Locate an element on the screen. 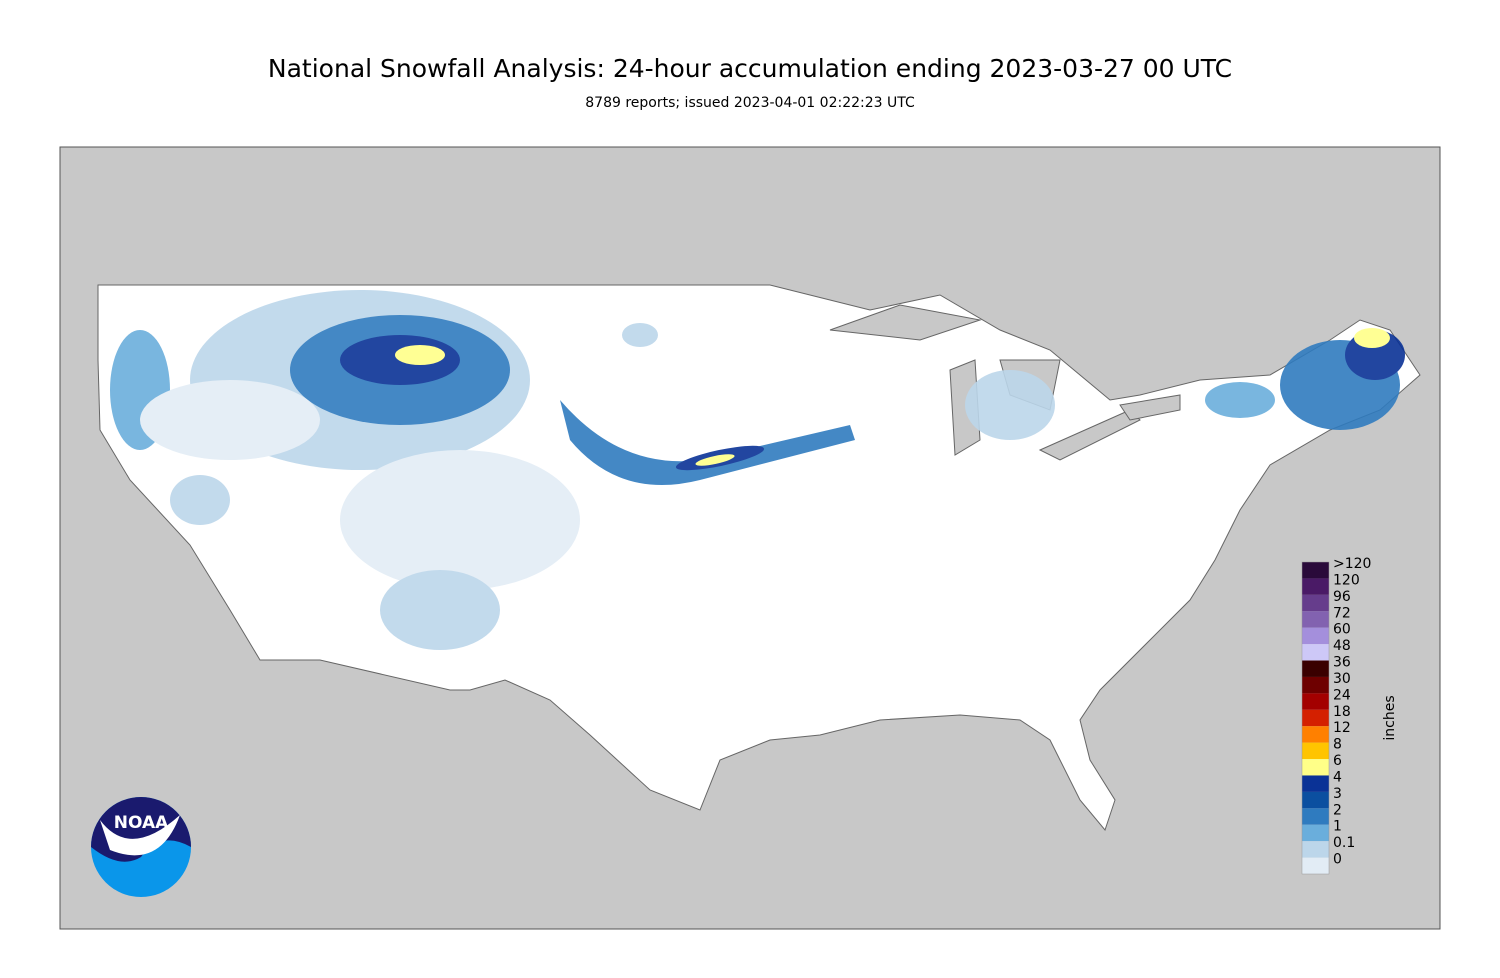 This screenshot has height=978, width=1500. legend-label: 48 is located at coordinates (1342, 646).